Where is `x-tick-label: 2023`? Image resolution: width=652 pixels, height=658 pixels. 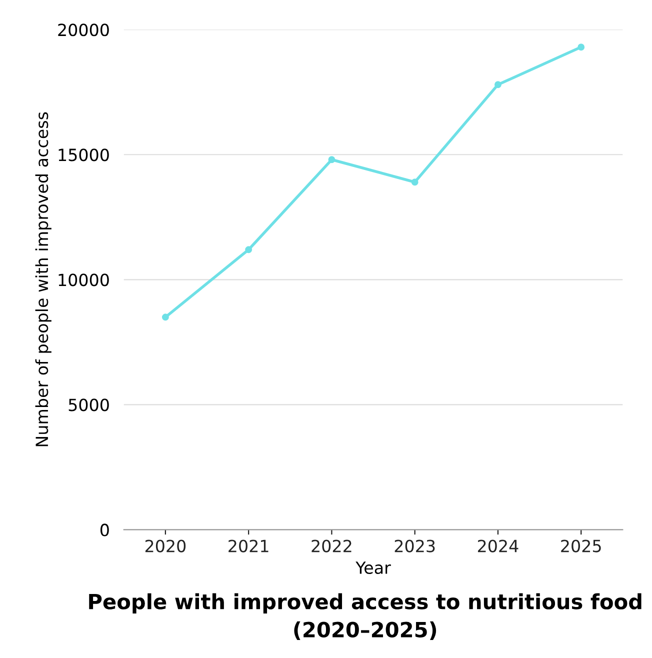 x-tick-label: 2023 is located at coordinates (414, 546).